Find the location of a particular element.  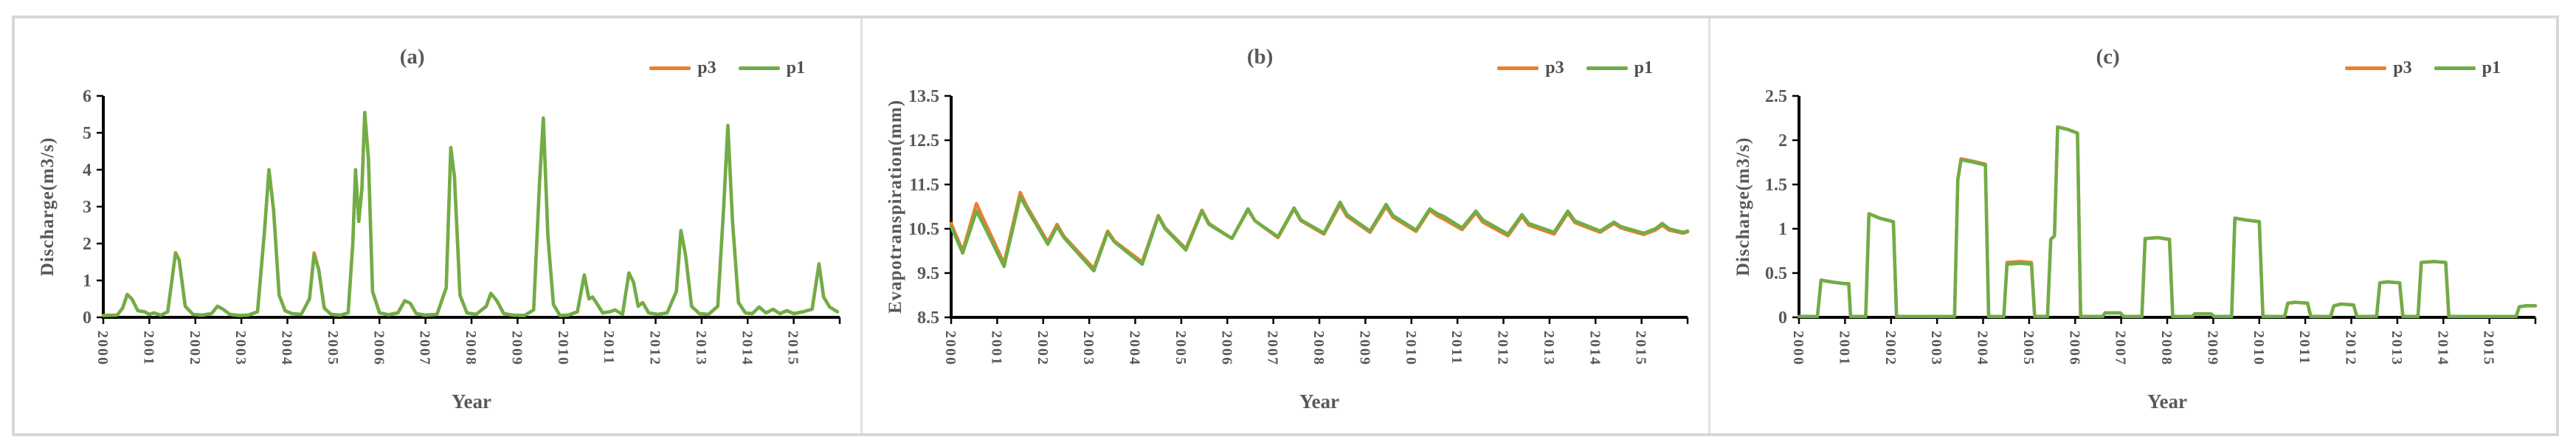

svg-text: 10.5 is located at coordinates (924, 229).